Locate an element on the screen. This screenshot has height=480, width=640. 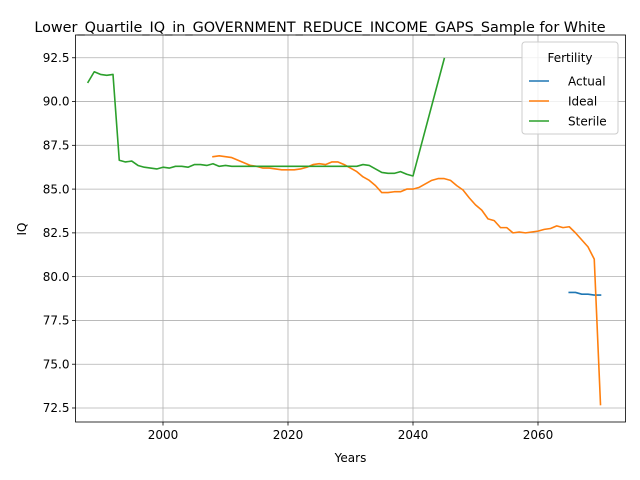
y-tick-label: 75.0 is located at coordinates (56, 364).